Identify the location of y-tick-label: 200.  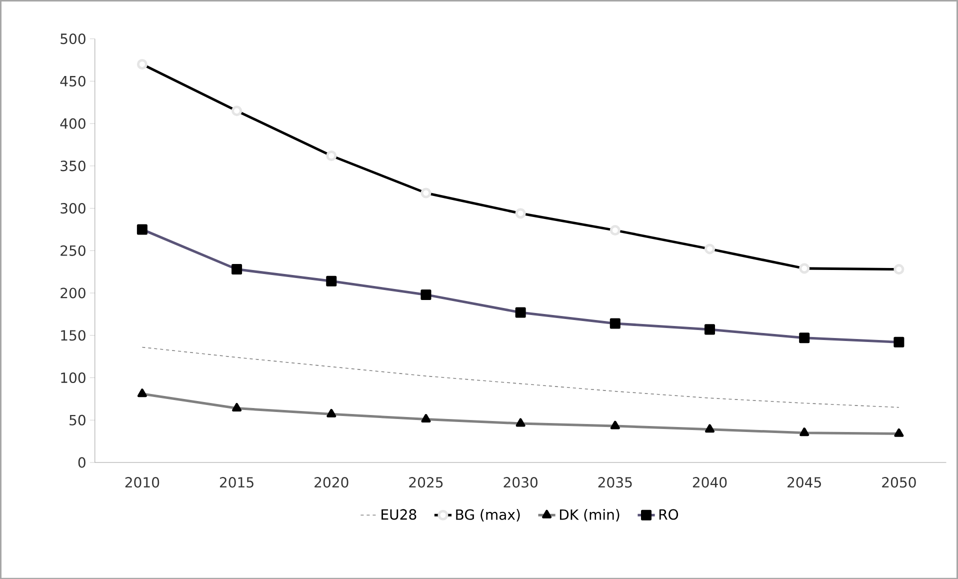
(73, 292).